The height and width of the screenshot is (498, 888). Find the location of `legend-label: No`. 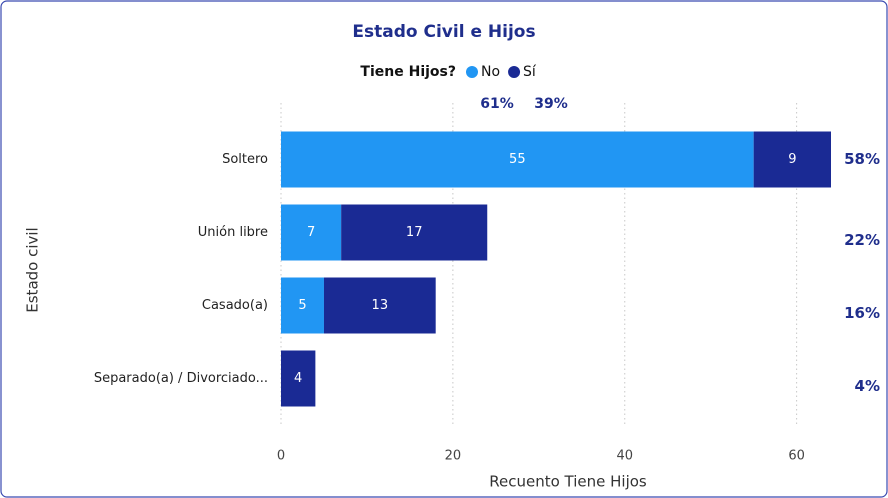

legend-label: No is located at coordinates (490, 72).